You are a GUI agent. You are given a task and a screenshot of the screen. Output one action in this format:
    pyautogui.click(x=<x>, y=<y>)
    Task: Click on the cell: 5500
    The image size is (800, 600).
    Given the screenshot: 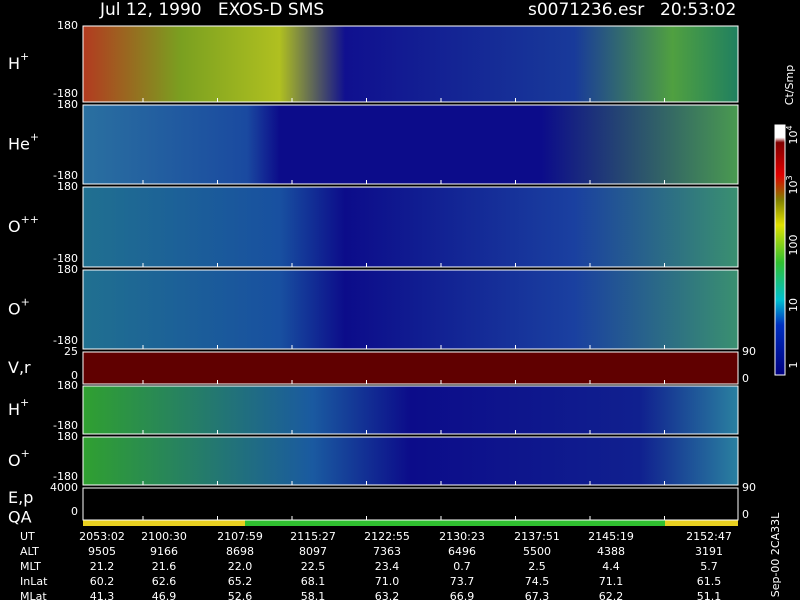 What is the action you would take?
    pyautogui.click(x=537, y=551)
    